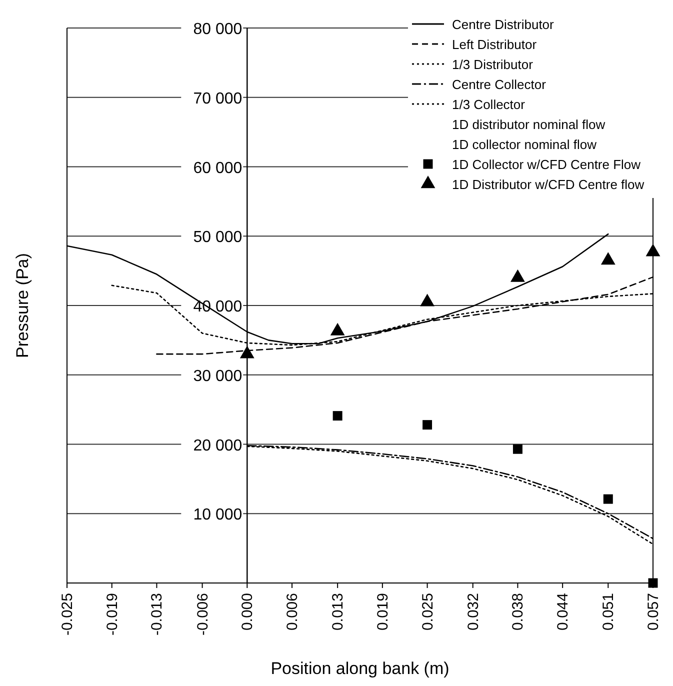 This screenshot has width=673, height=686. What do you see at coordinates (112, 614) in the screenshot?
I see `x-tick-label: -0.019` at bounding box center [112, 614].